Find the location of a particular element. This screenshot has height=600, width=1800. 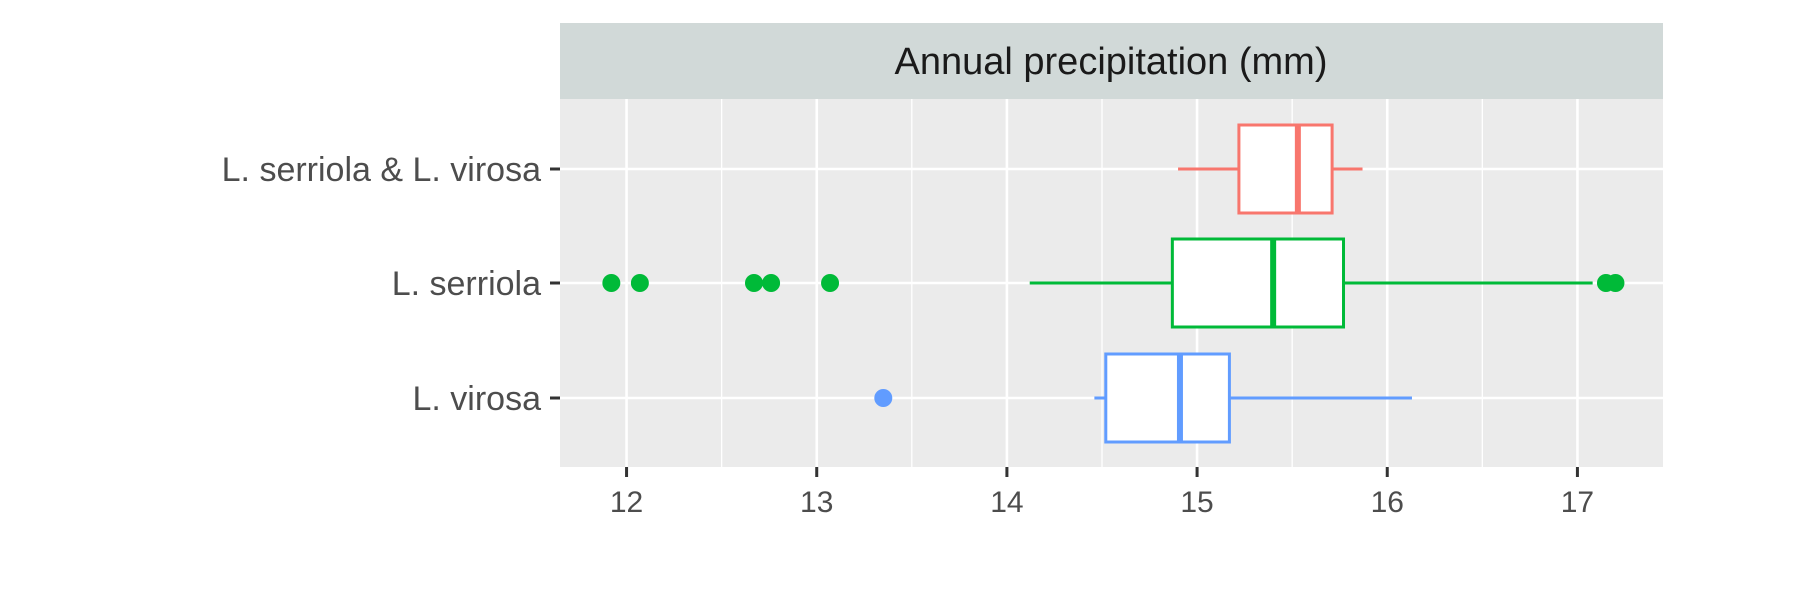

strip-title: Annual precipitation (mm) is located at coordinates (1111, 62).